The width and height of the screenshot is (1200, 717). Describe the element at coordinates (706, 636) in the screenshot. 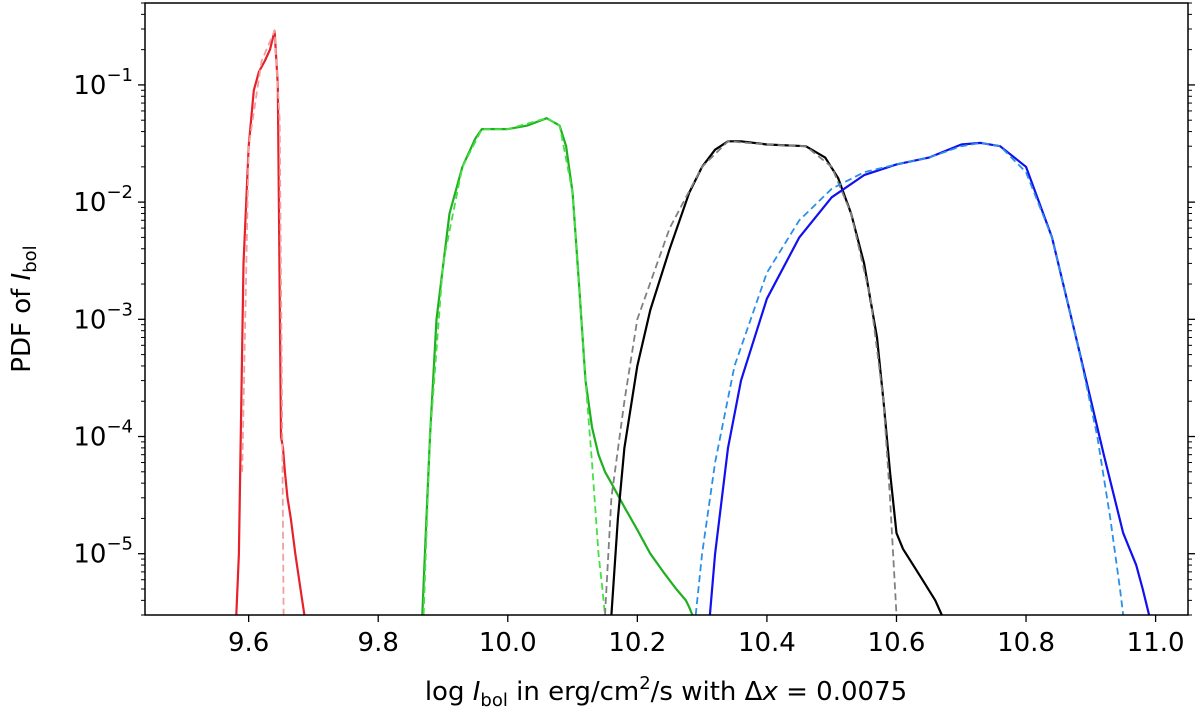

I see `x-axis: 9.6 9.8 10.0 10.2 10.4 10.6 10.8 11.0` at that location.